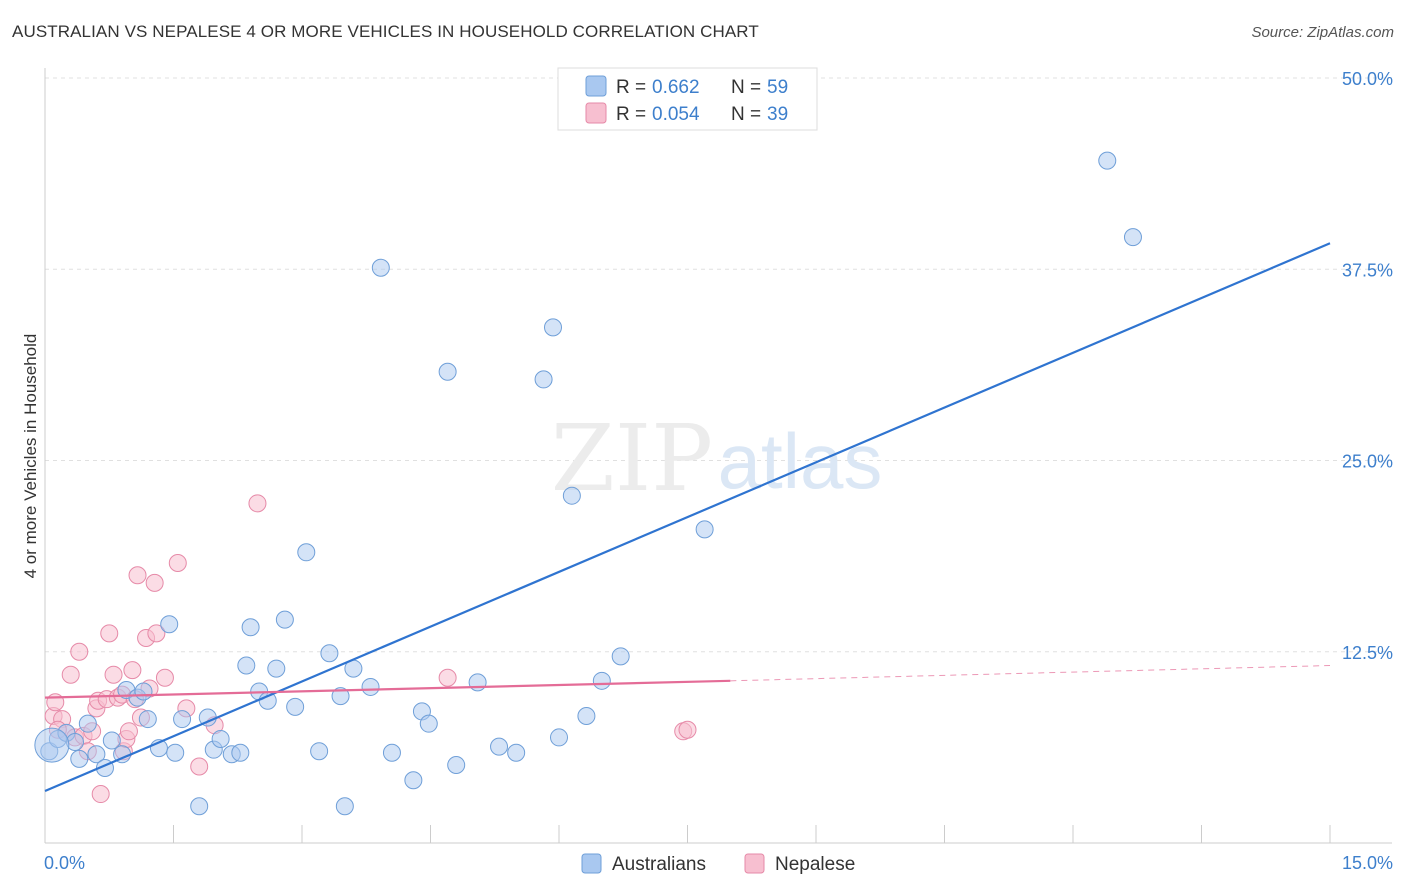  I want to click on x-tick-labels: 0.0% 15.0%, so click(718, 863).